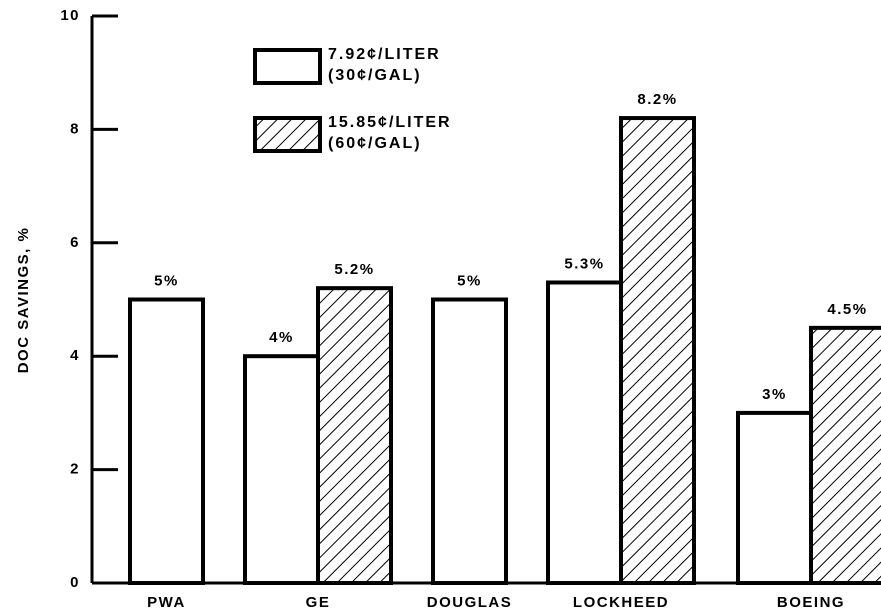 The width and height of the screenshot is (881, 614). Describe the element at coordinates (75, 128) in the screenshot. I see `y-tick-label: 8` at that location.